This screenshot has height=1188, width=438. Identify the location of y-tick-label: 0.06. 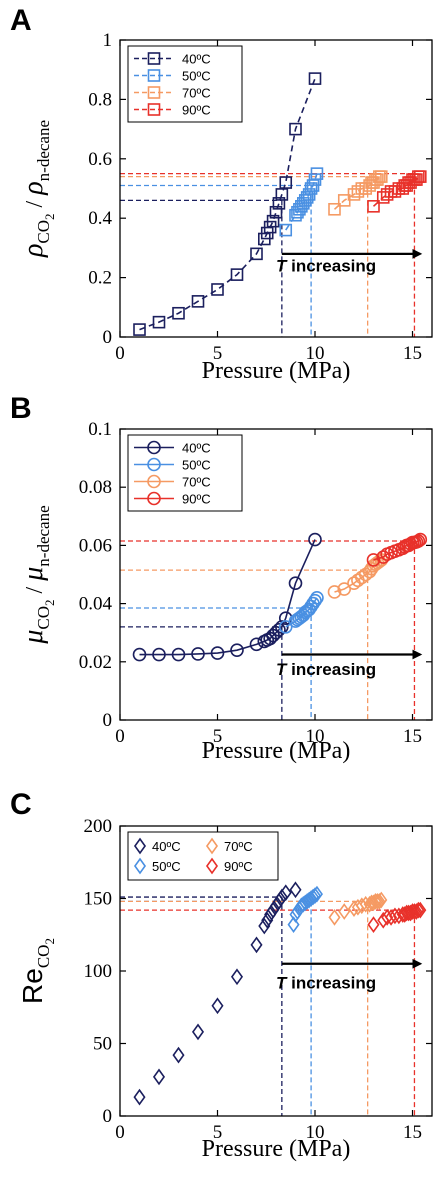
(95, 545).